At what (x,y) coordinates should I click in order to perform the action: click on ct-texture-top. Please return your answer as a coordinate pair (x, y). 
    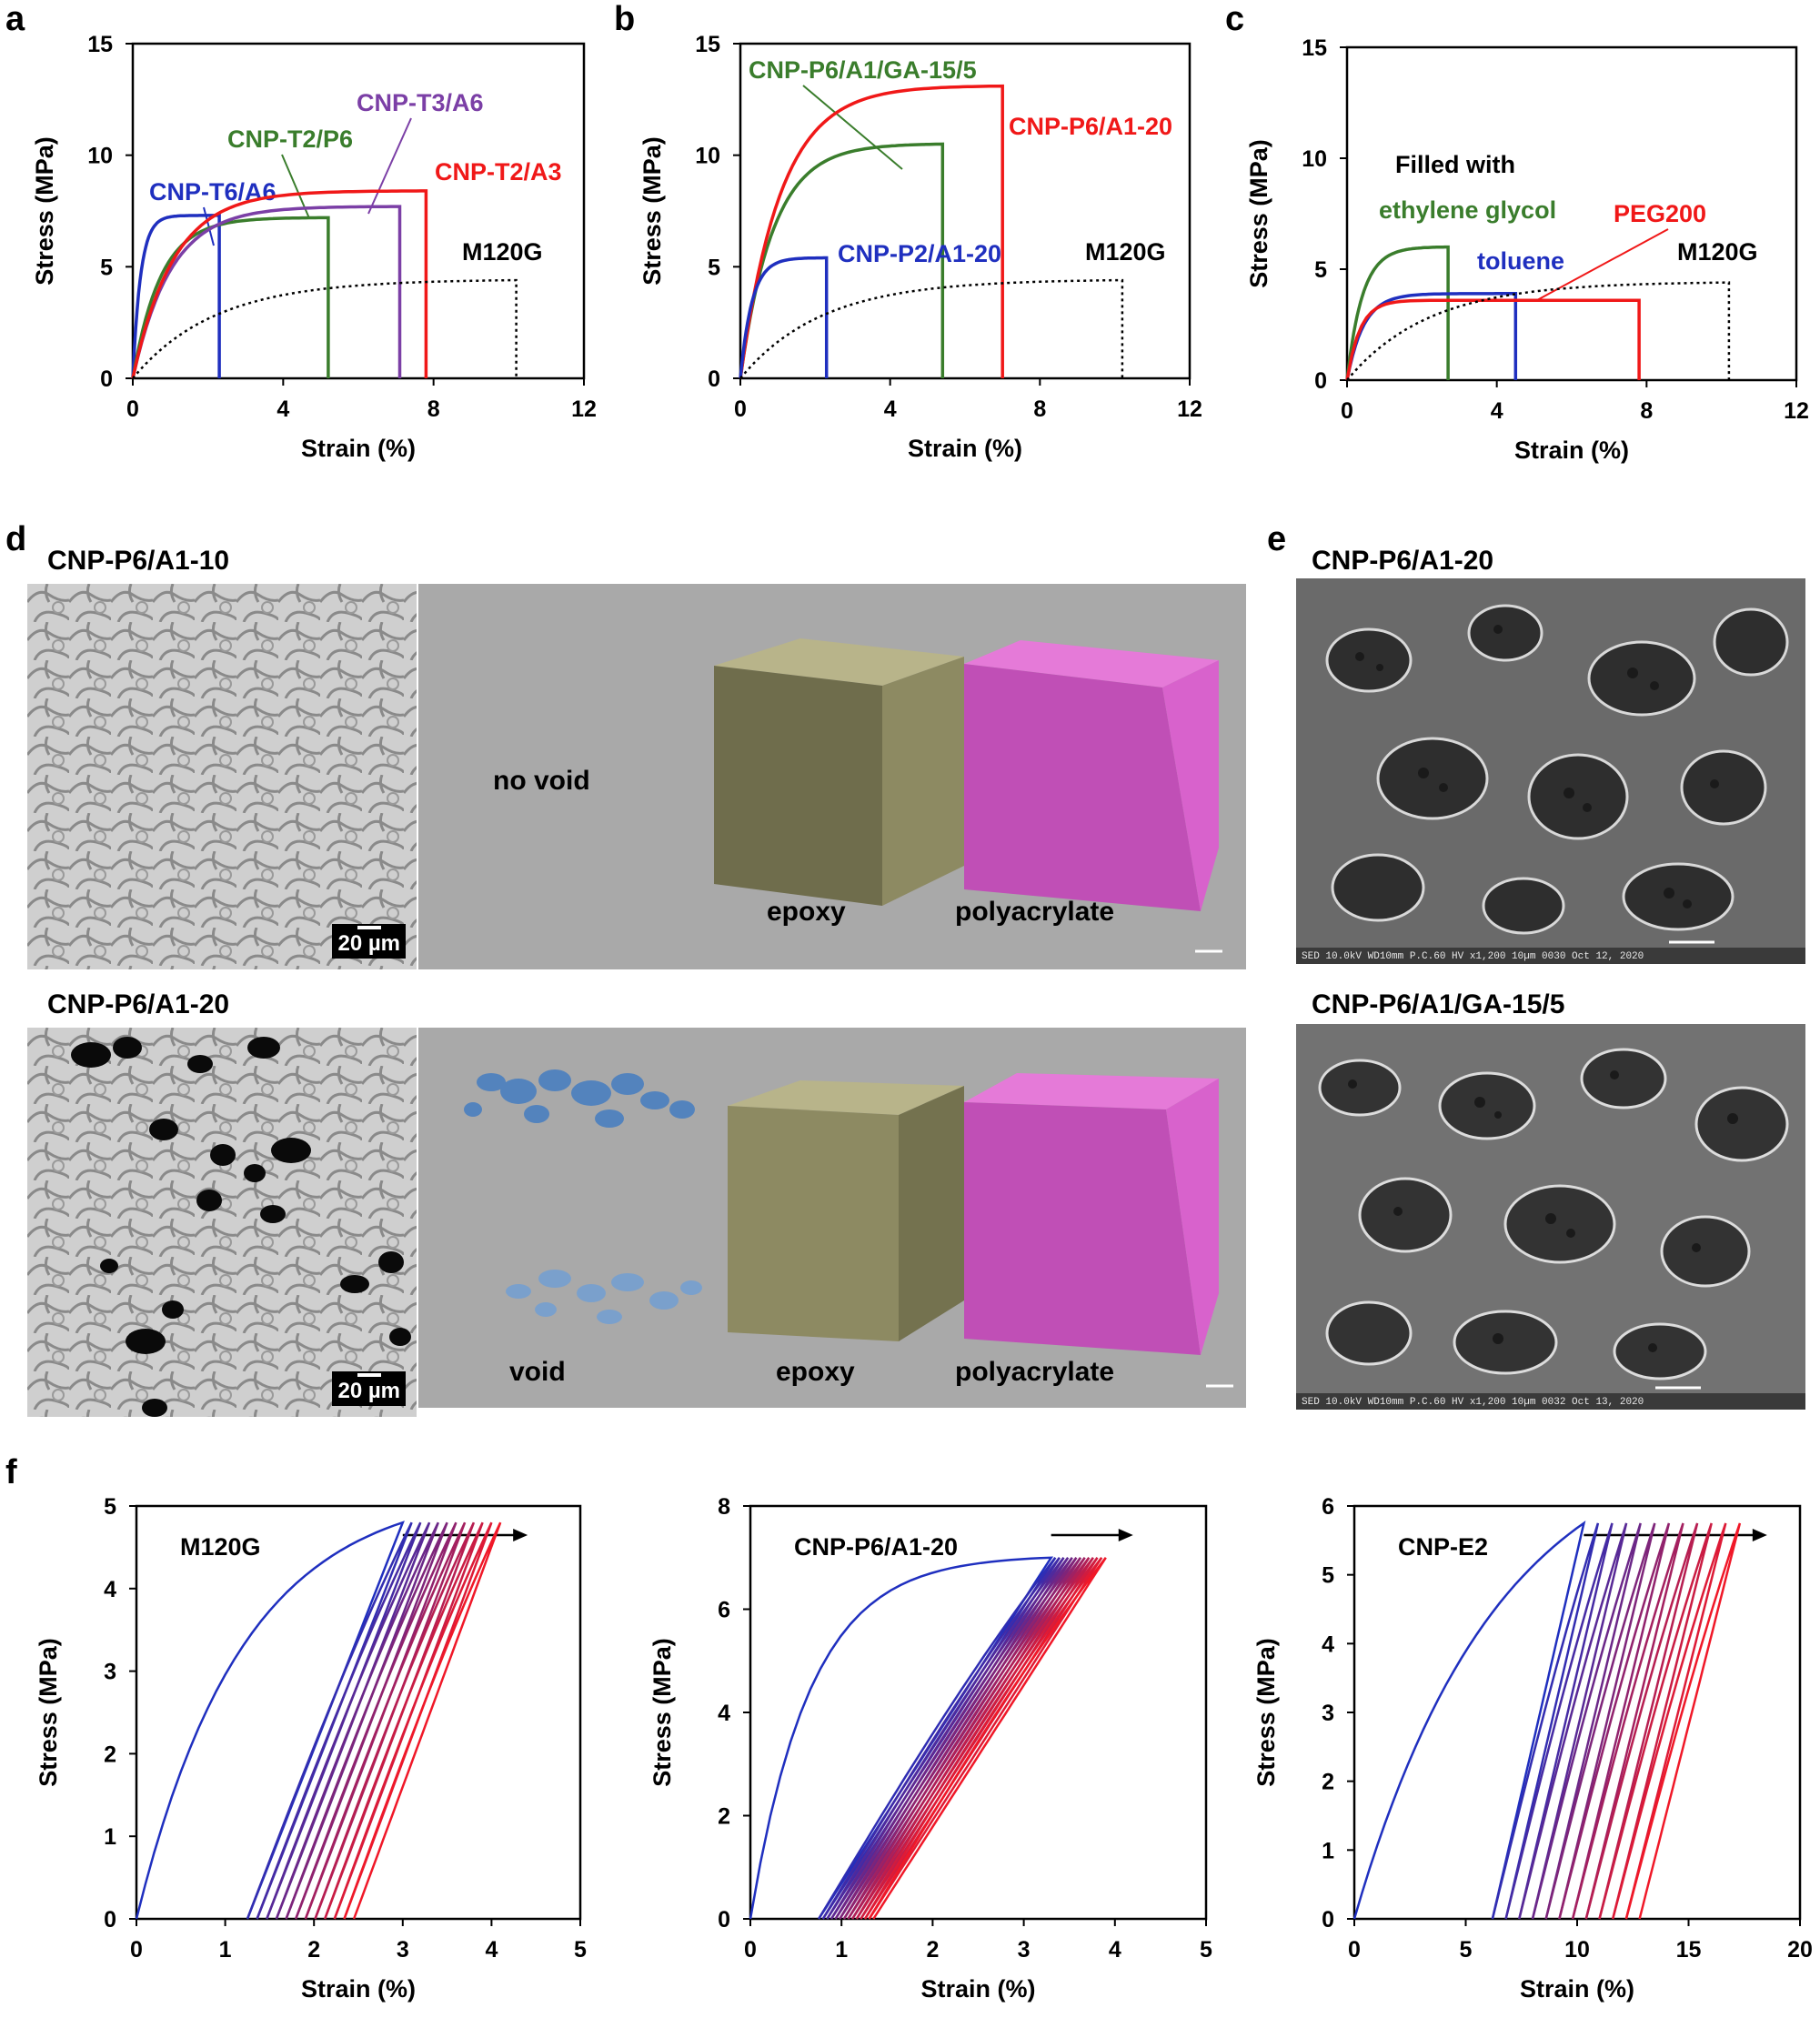
    Looking at the image, I should click on (222, 776).